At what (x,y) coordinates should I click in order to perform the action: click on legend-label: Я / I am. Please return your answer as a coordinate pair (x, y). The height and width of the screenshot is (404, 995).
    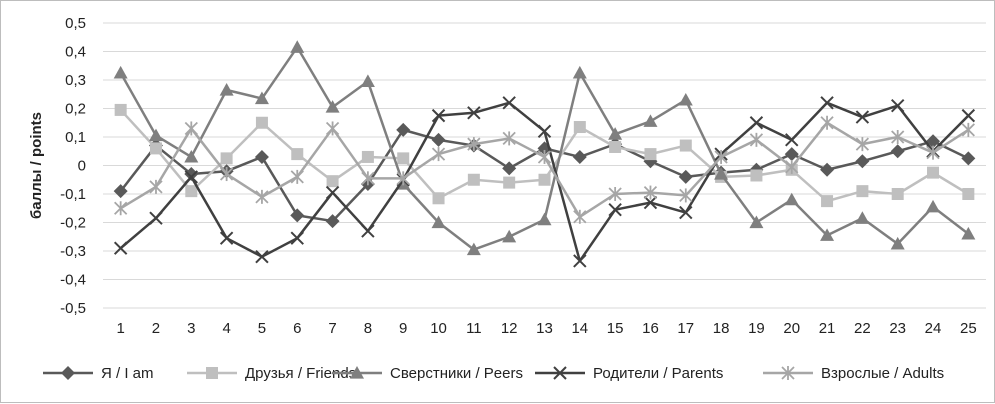
    Looking at the image, I should click on (127, 373).